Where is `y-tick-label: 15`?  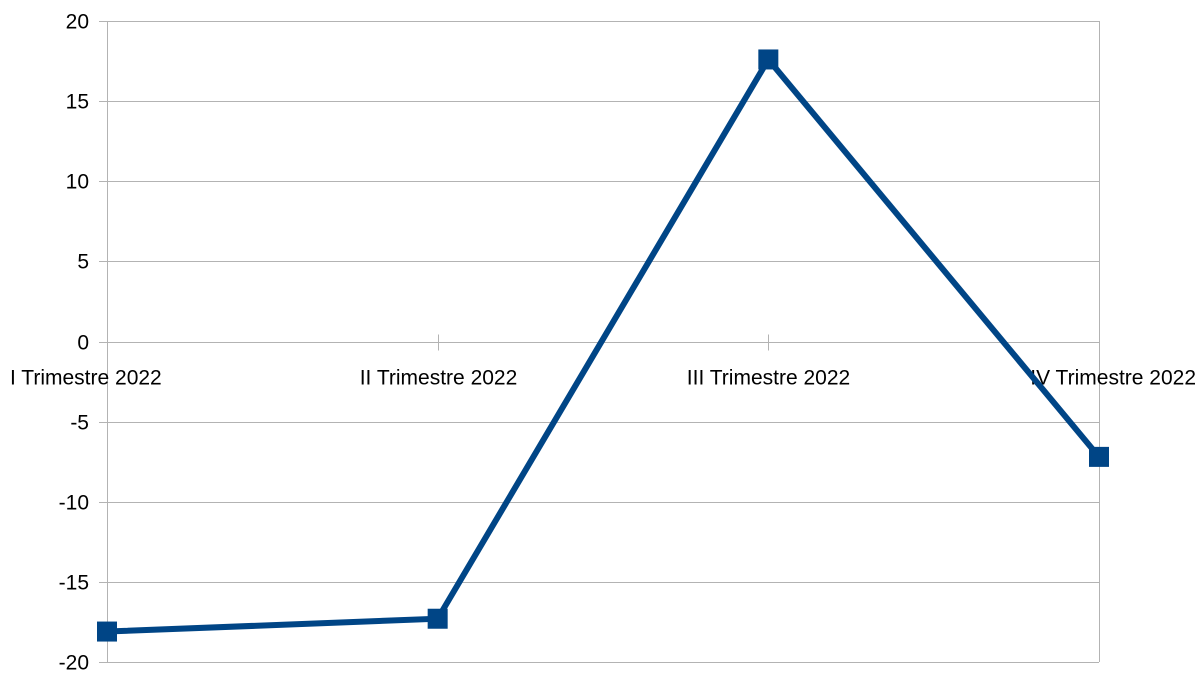 y-tick-label: 15 is located at coordinates (77, 102).